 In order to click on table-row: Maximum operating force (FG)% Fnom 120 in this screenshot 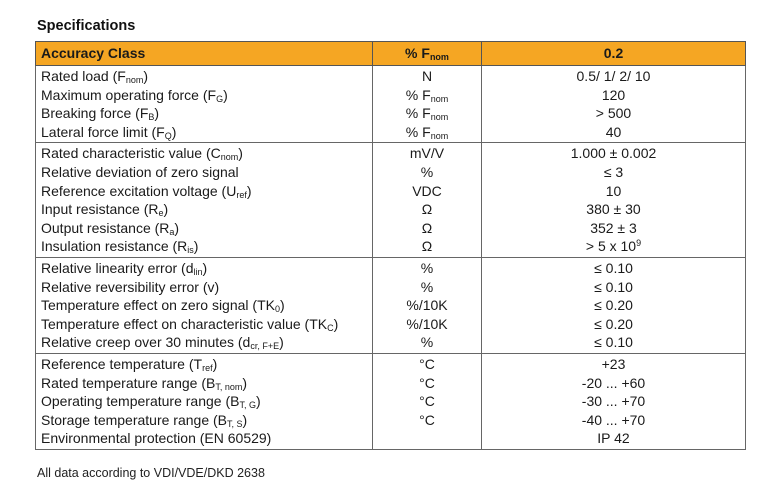, I will do `click(390, 95)`.